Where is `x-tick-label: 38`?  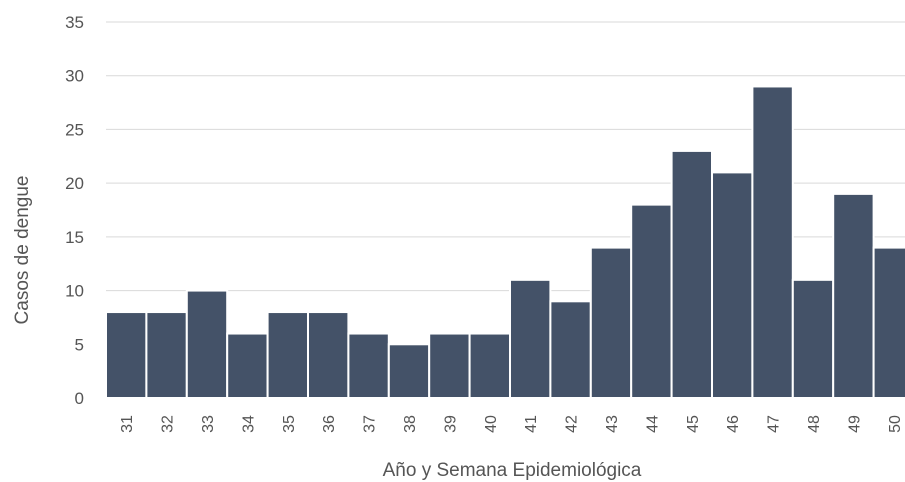
x-tick-label: 38 is located at coordinates (410, 424).